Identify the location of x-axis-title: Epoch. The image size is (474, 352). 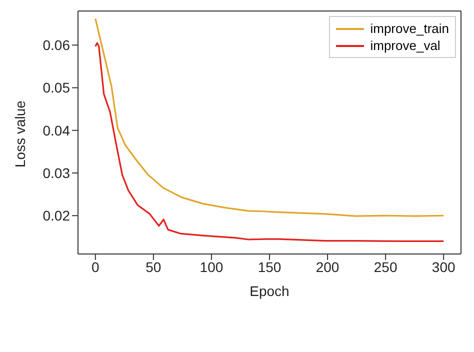
(270, 291).